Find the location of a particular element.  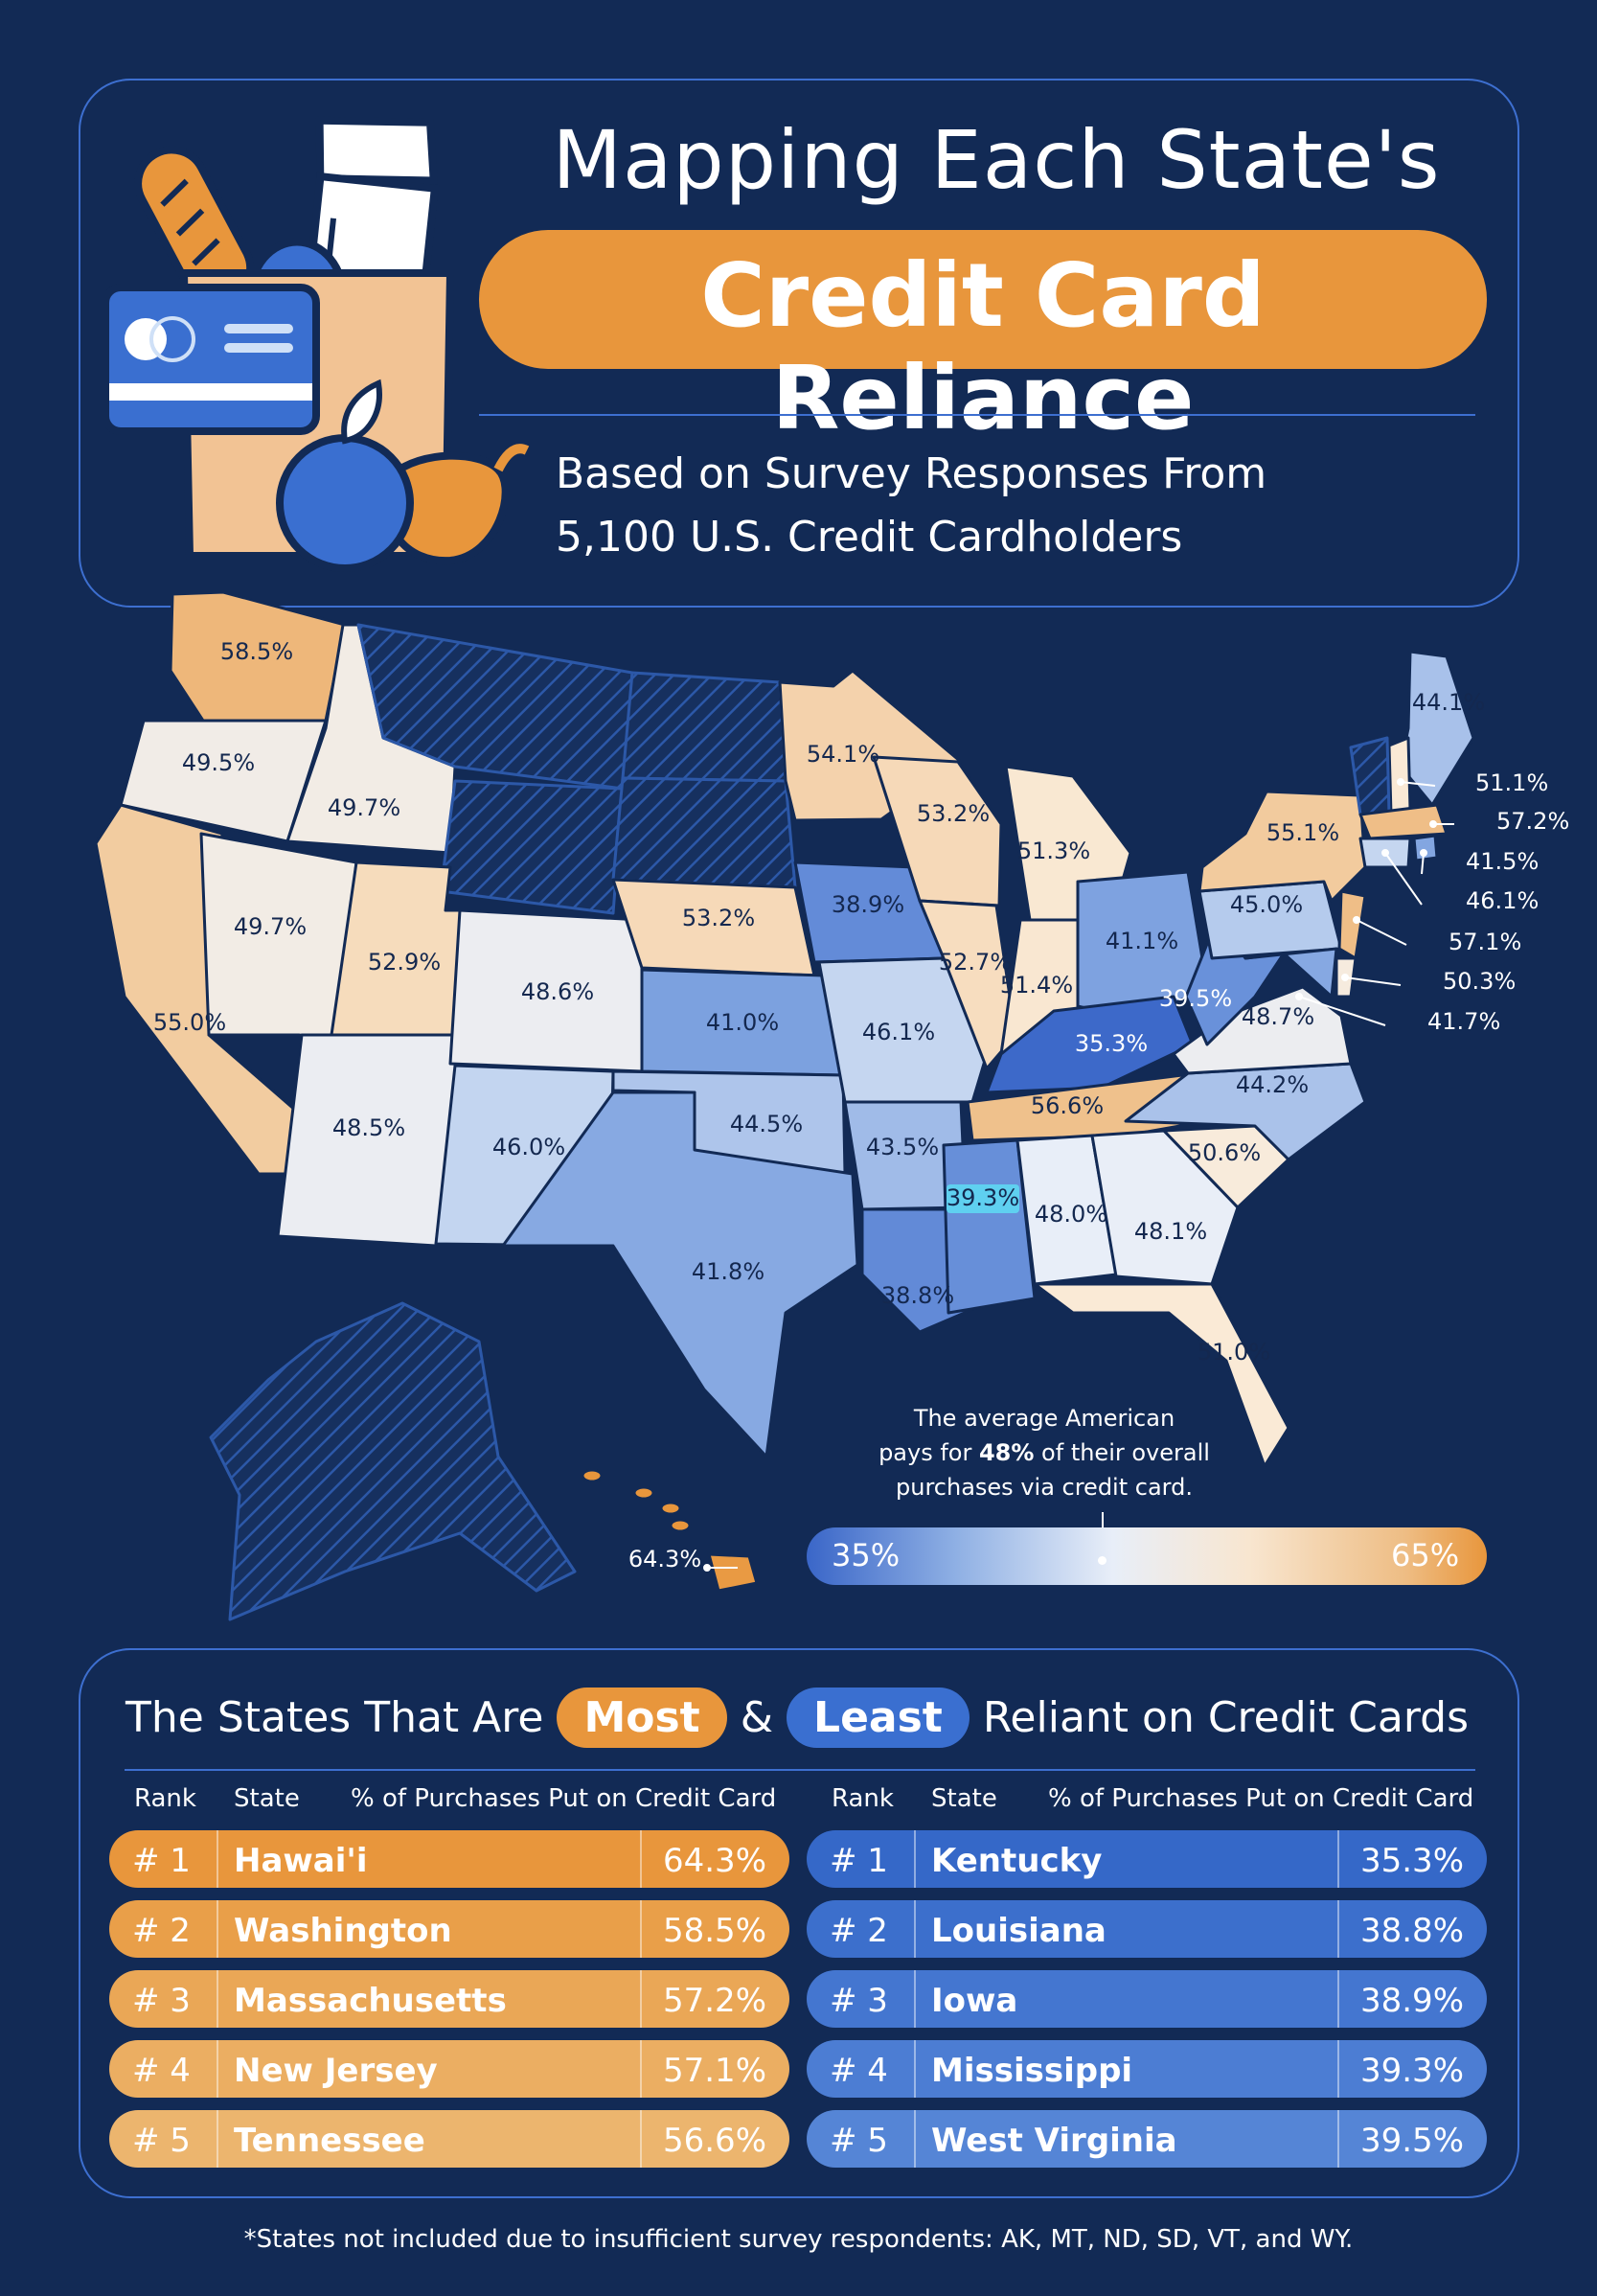

average-note-line-2: pays for 48% of their overall is located at coordinates (1044, 1452).